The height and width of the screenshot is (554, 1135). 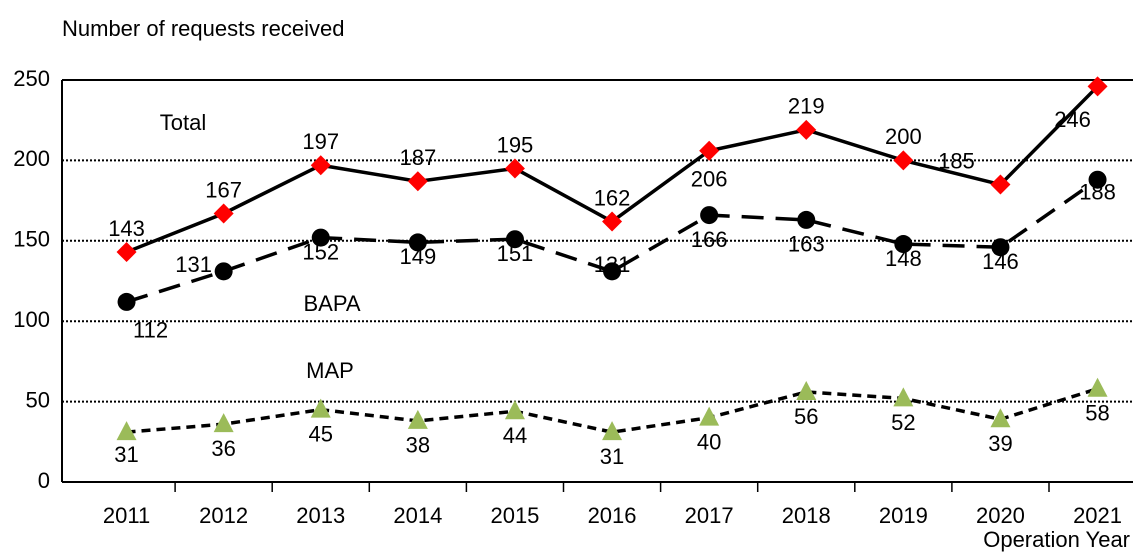 What do you see at coordinates (806, 244) in the screenshot?
I see `data-label: 163` at bounding box center [806, 244].